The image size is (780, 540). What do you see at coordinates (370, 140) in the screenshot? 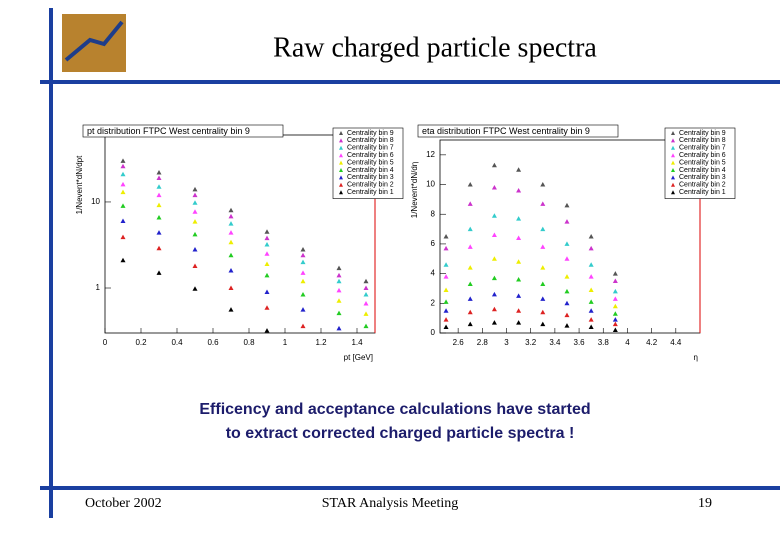
I see `legend-label: Centrality bin 8` at bounding box center [370, 140].